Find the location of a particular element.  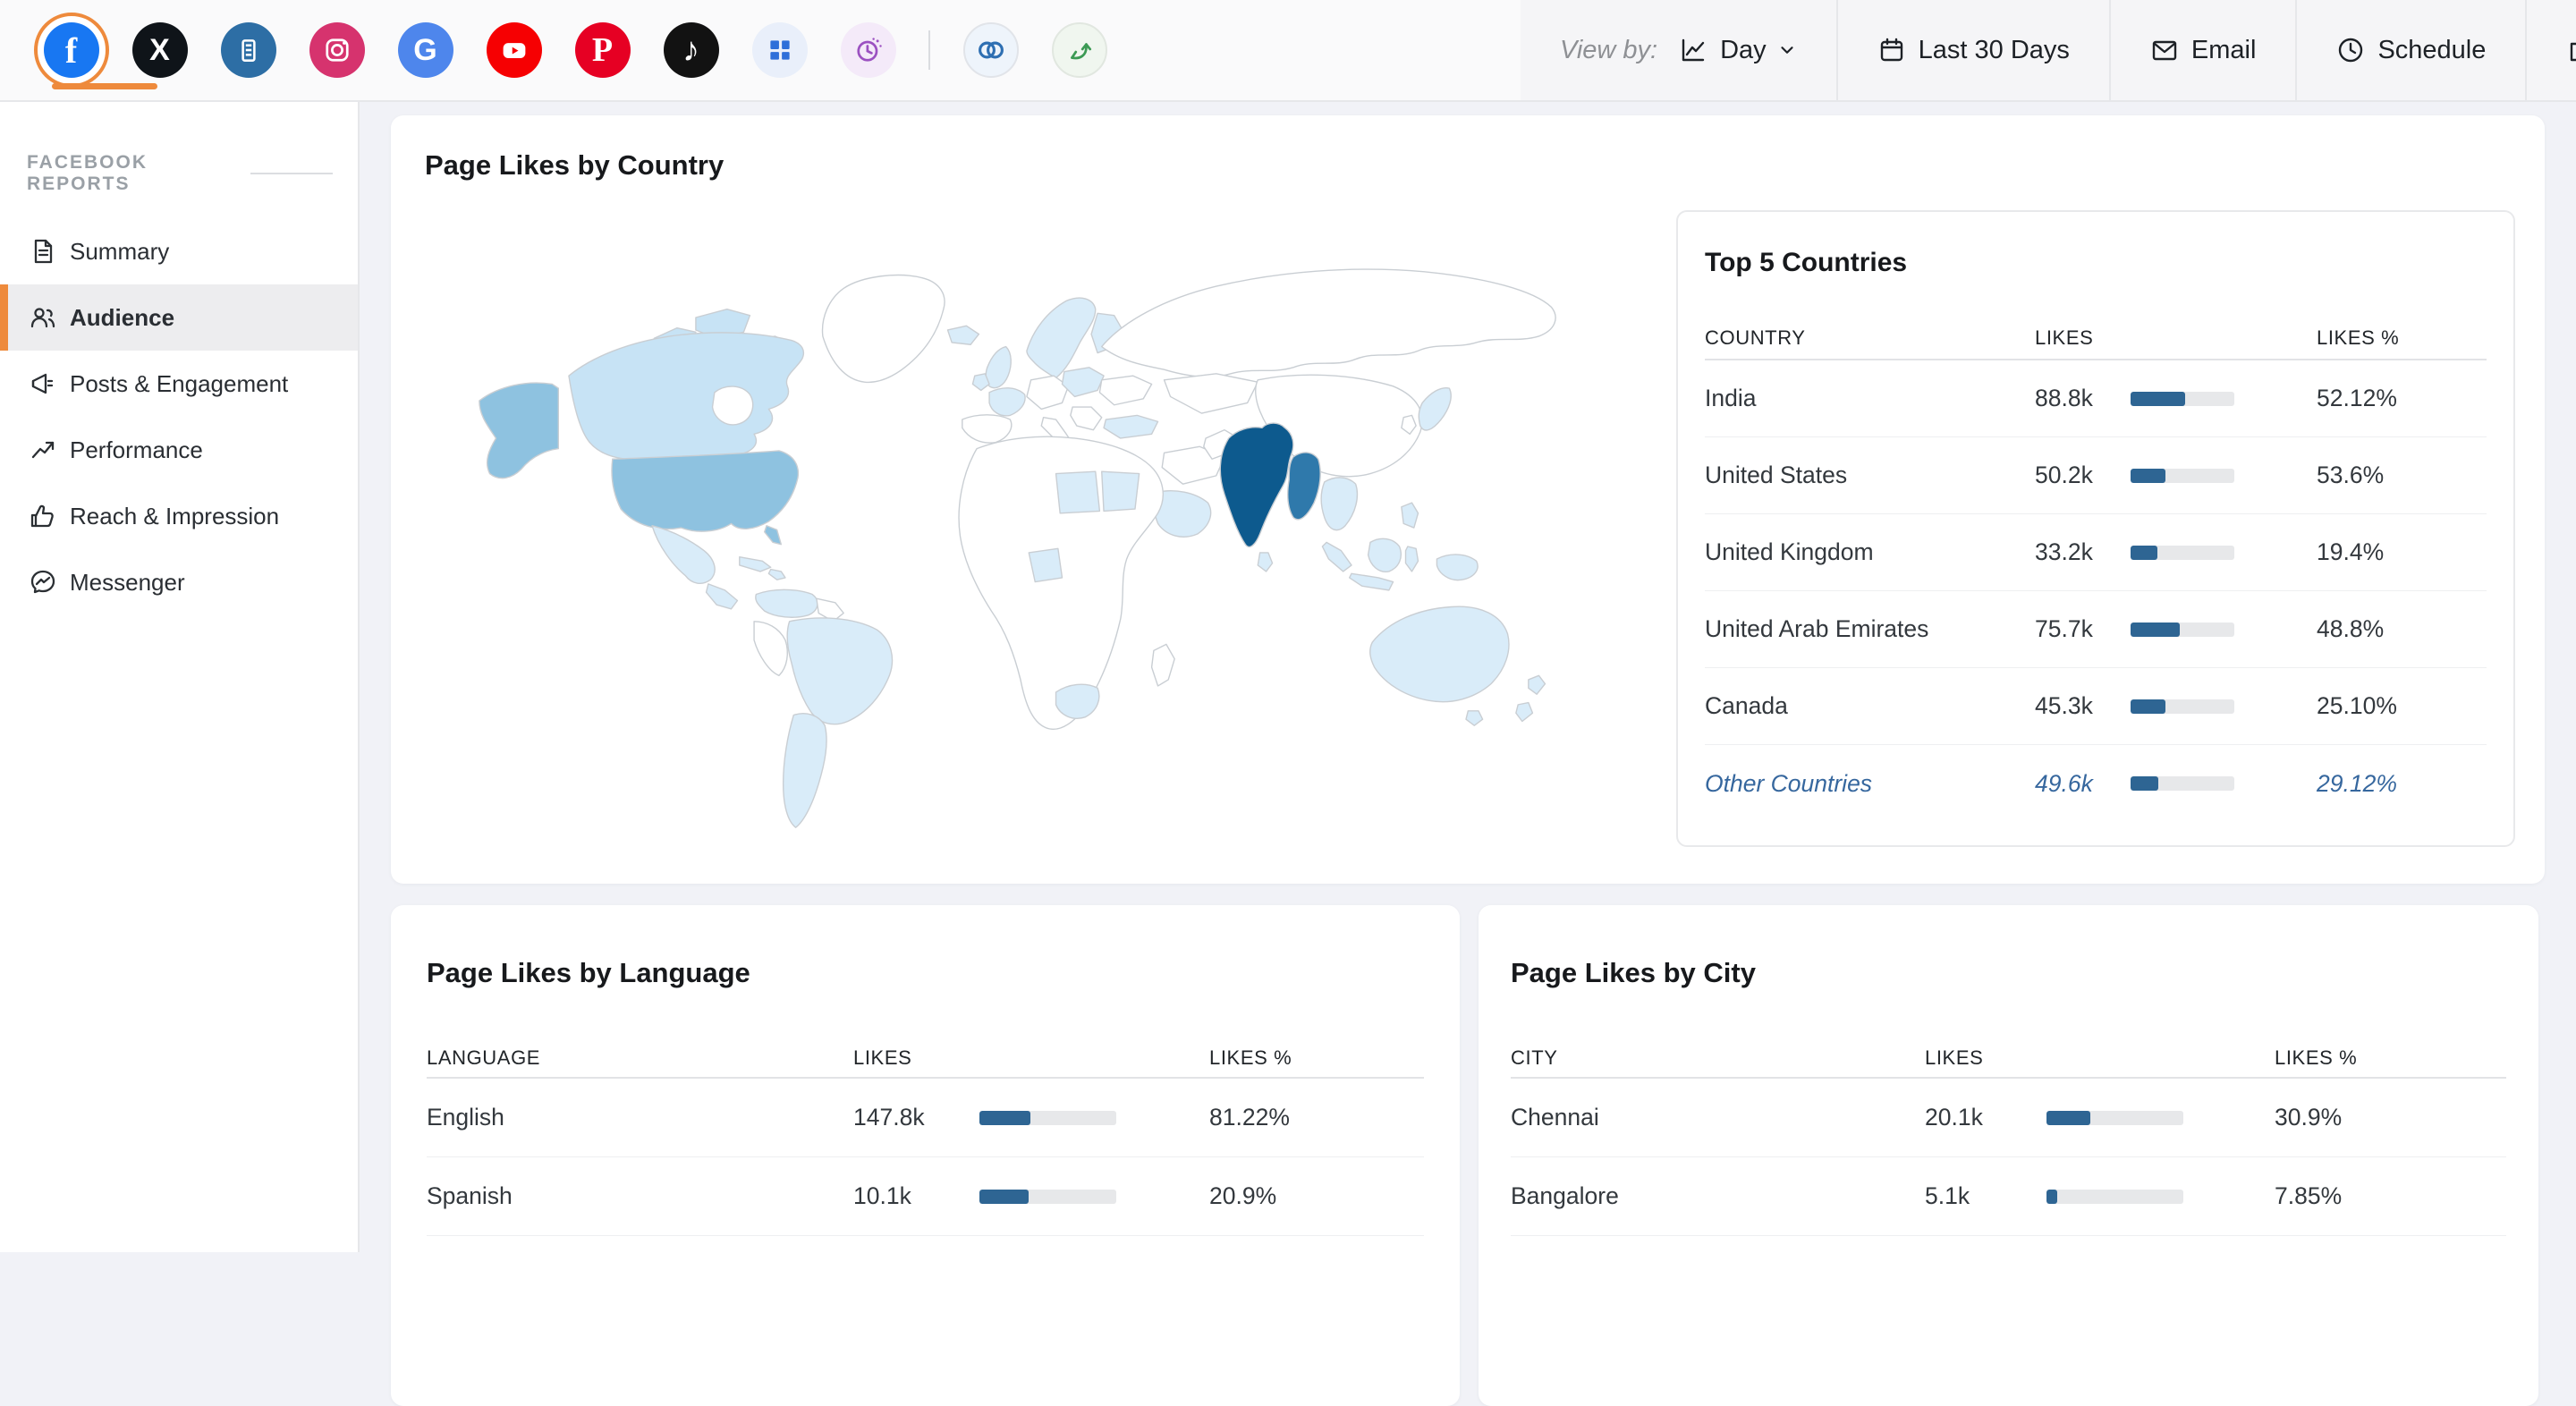

sidebar-section-title: FACEBOOK REPORTS is located at coordinates (180, 174).